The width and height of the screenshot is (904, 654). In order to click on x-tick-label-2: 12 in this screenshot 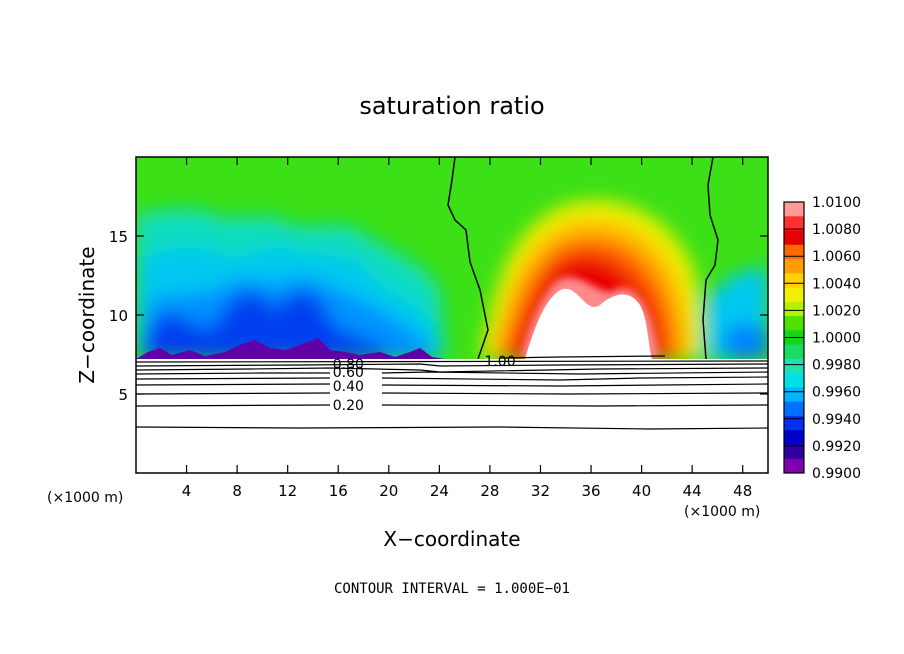, I will do `click(287, 491)`.